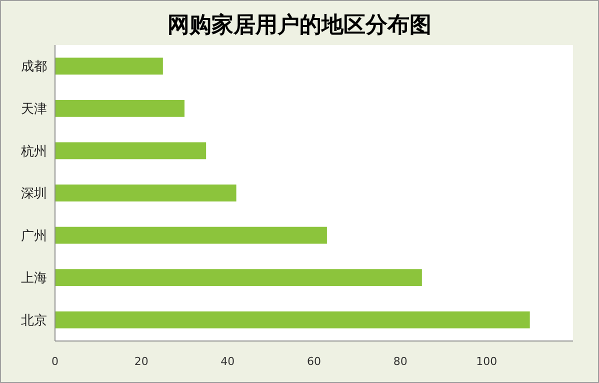 This screenshot has width=599, height=383. Describe the element at coordinates (300, 25) in the screenshot. I see `chart-title: 网购家居用户的地区分布图` at that location.